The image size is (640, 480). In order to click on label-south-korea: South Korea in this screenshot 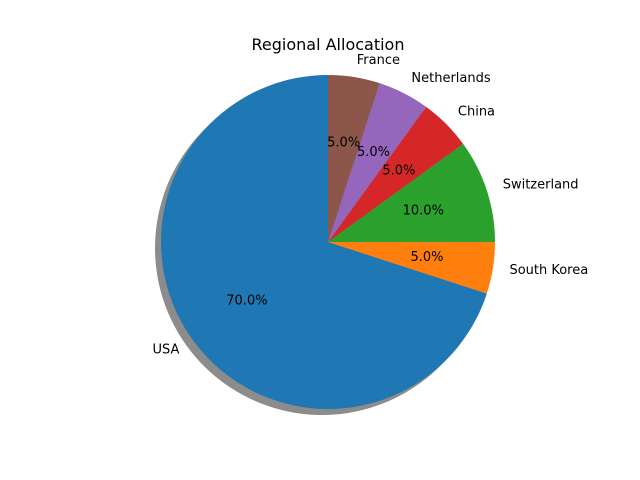, I will do `click(548, 270)`.